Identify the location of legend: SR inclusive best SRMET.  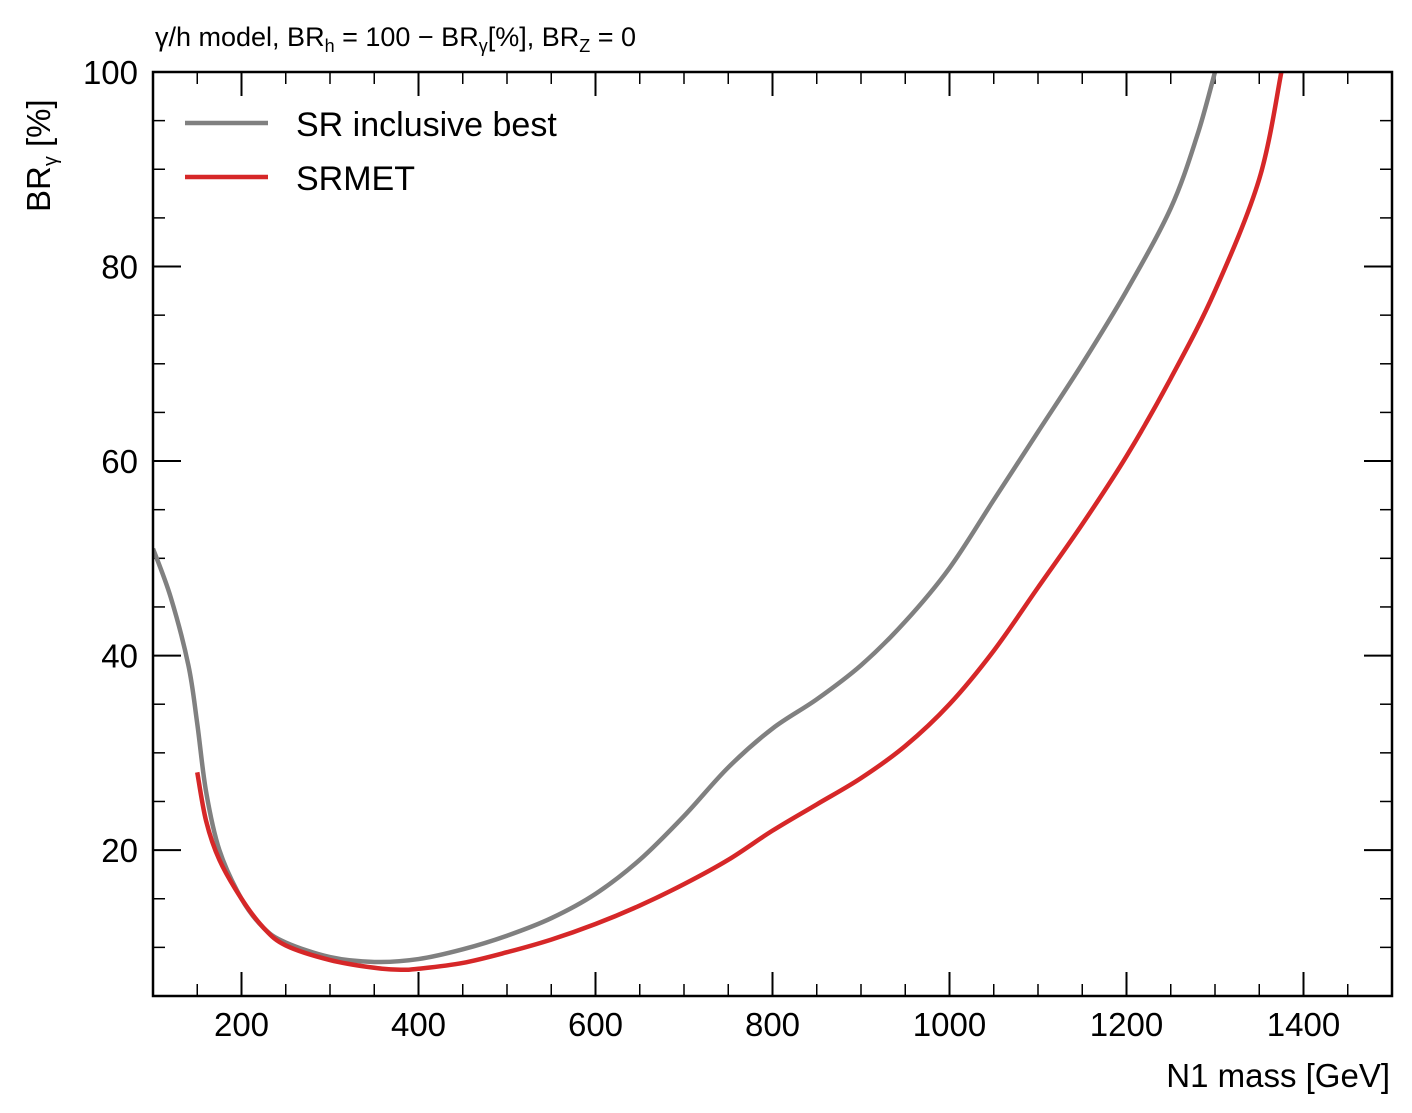
(371, 152).